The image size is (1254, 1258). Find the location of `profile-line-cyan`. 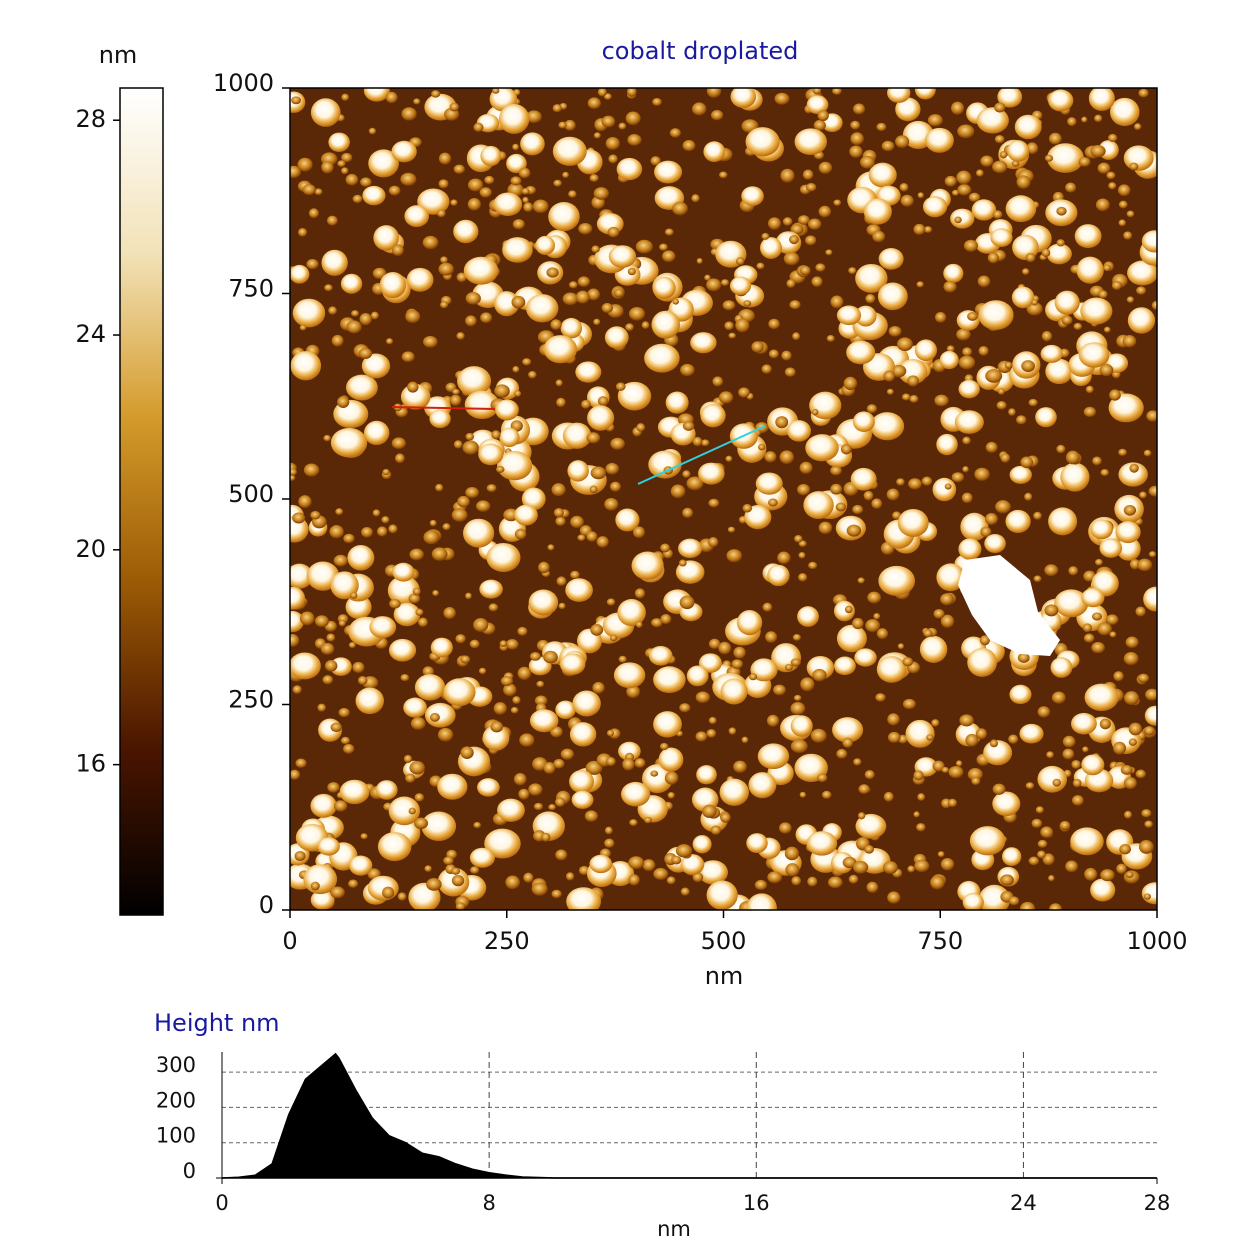

profile-line-cyan is located at coordinates (701, 455).